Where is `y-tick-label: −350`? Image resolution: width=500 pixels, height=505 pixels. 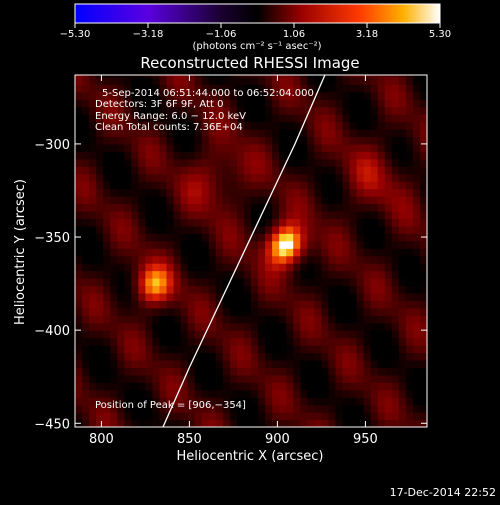 y-tick-label: −350 is located at coordinates (52, 238).